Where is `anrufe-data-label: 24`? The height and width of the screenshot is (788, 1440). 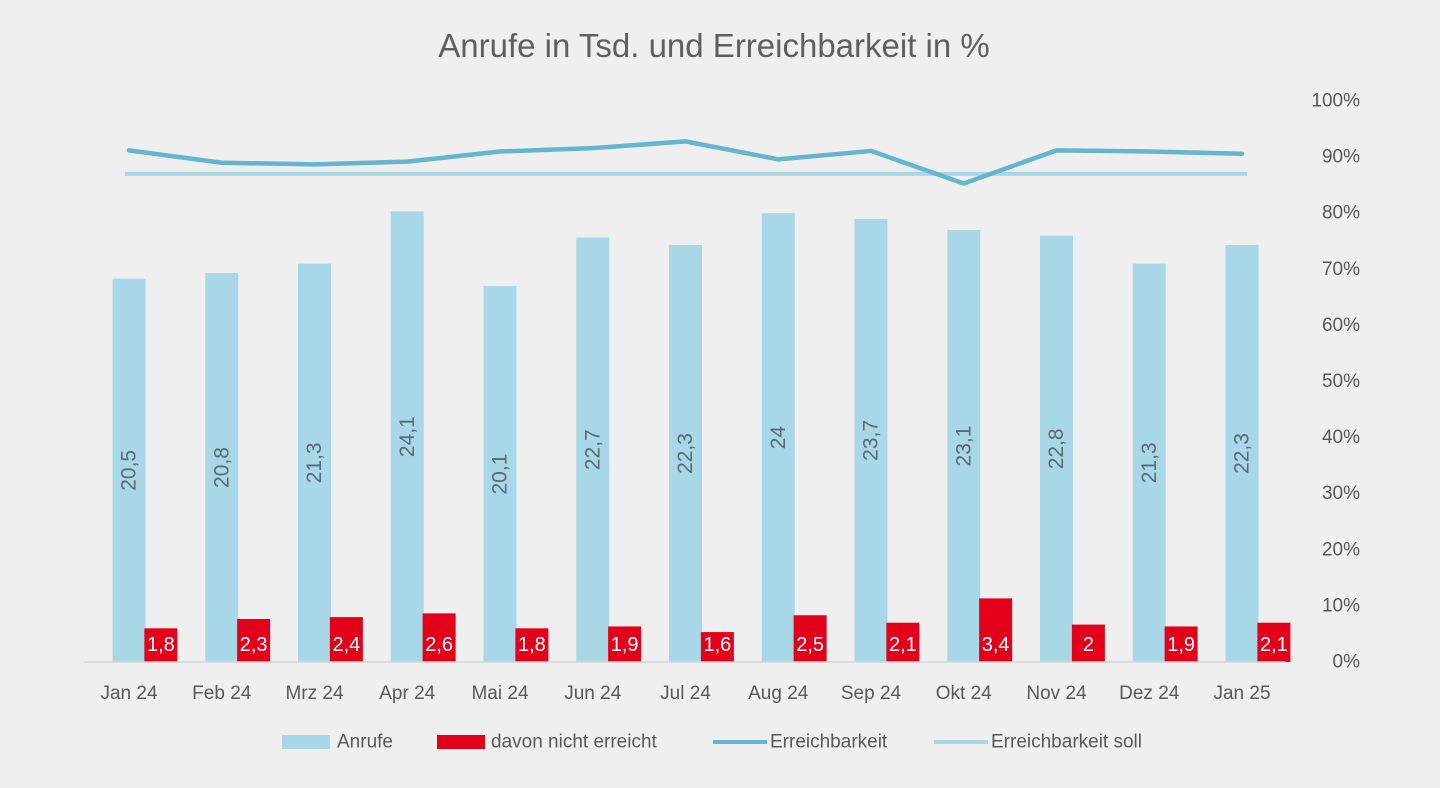 anrufe-data-label: 24 is located at coordinates (778, 438).